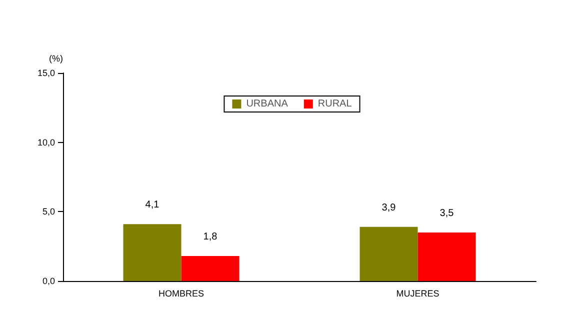 This screenshot has height=321, width=584. What do you see at coordinates (46, 142) in the screenshot?
I see `y-tick-label: 10,0` at bounding box center [46, 142].